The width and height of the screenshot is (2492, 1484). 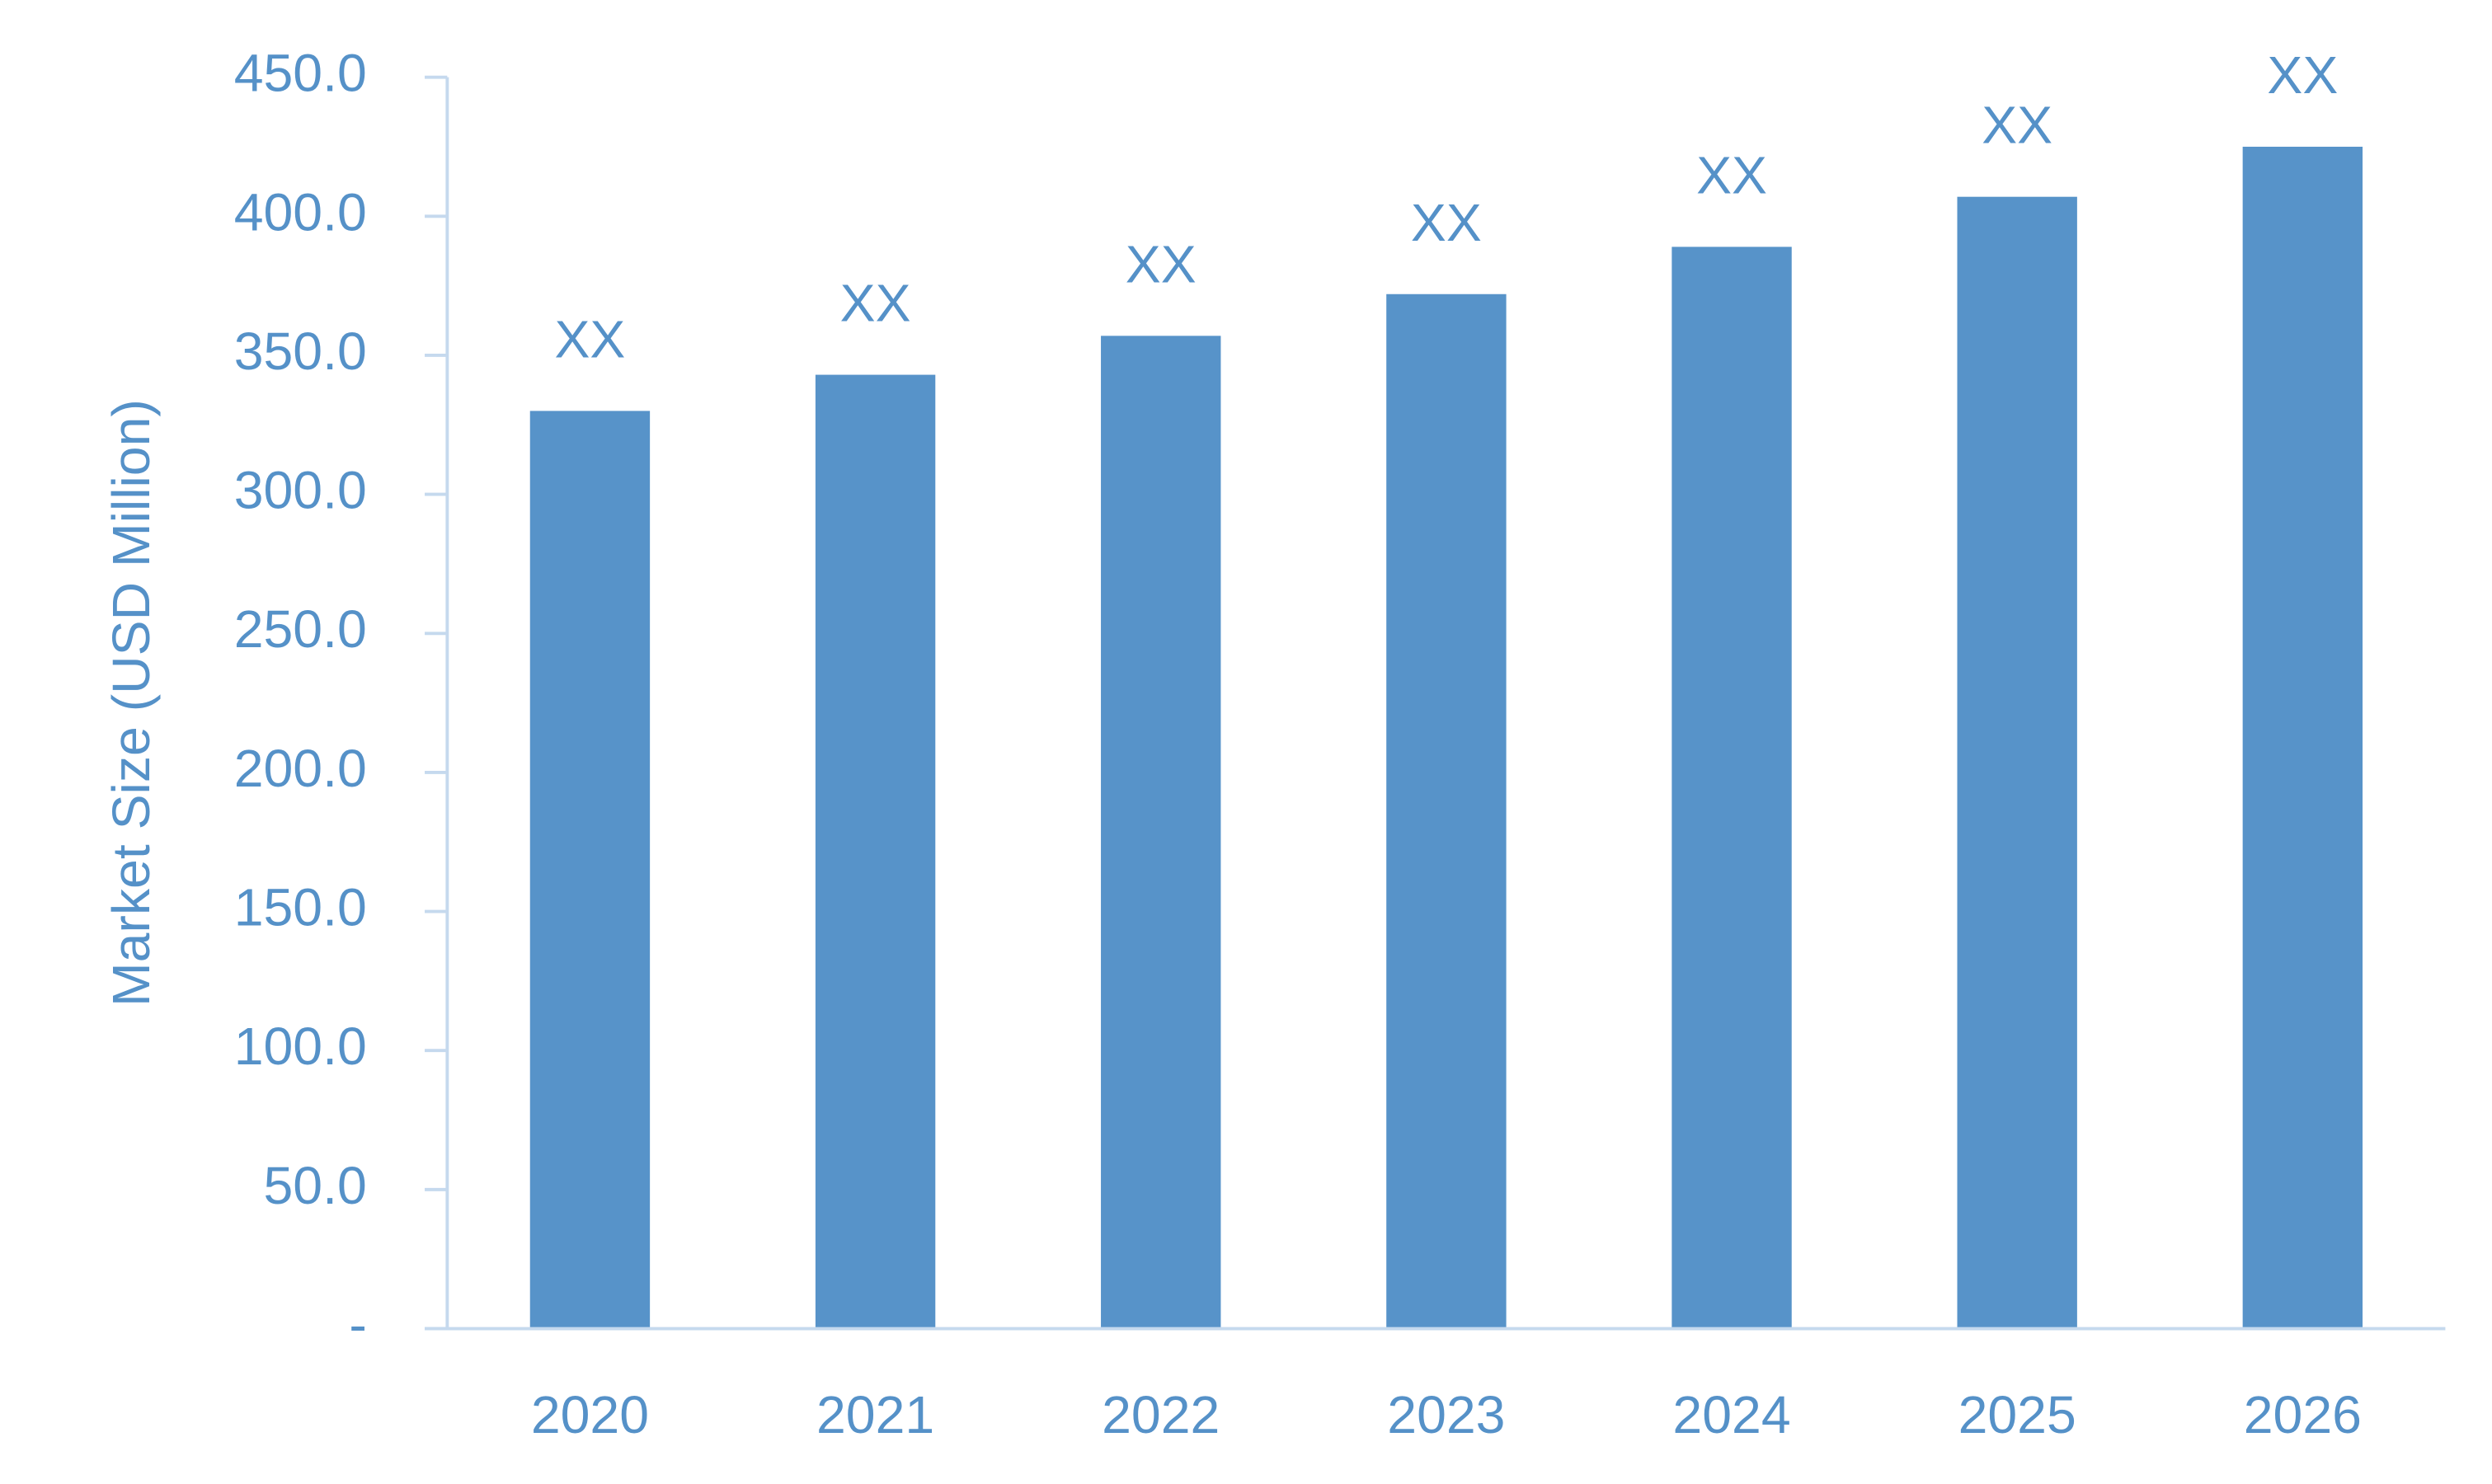 I want to click on x-tick-label: 2025, so click(x=2017, y=1414).